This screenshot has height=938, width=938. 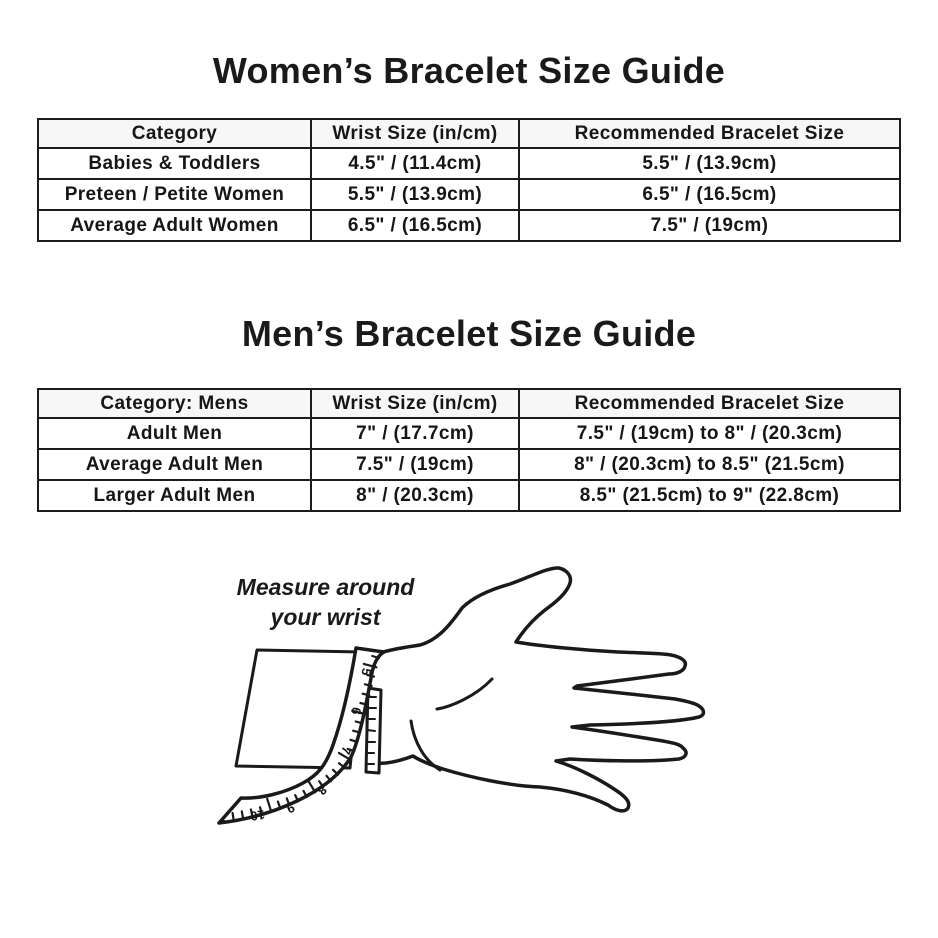 What do you see at coordinates (415, 194) in the screenshot?
I see `wrist-size-cell: 5.5" / (13.9cm)` at bounding box center [415, 194].